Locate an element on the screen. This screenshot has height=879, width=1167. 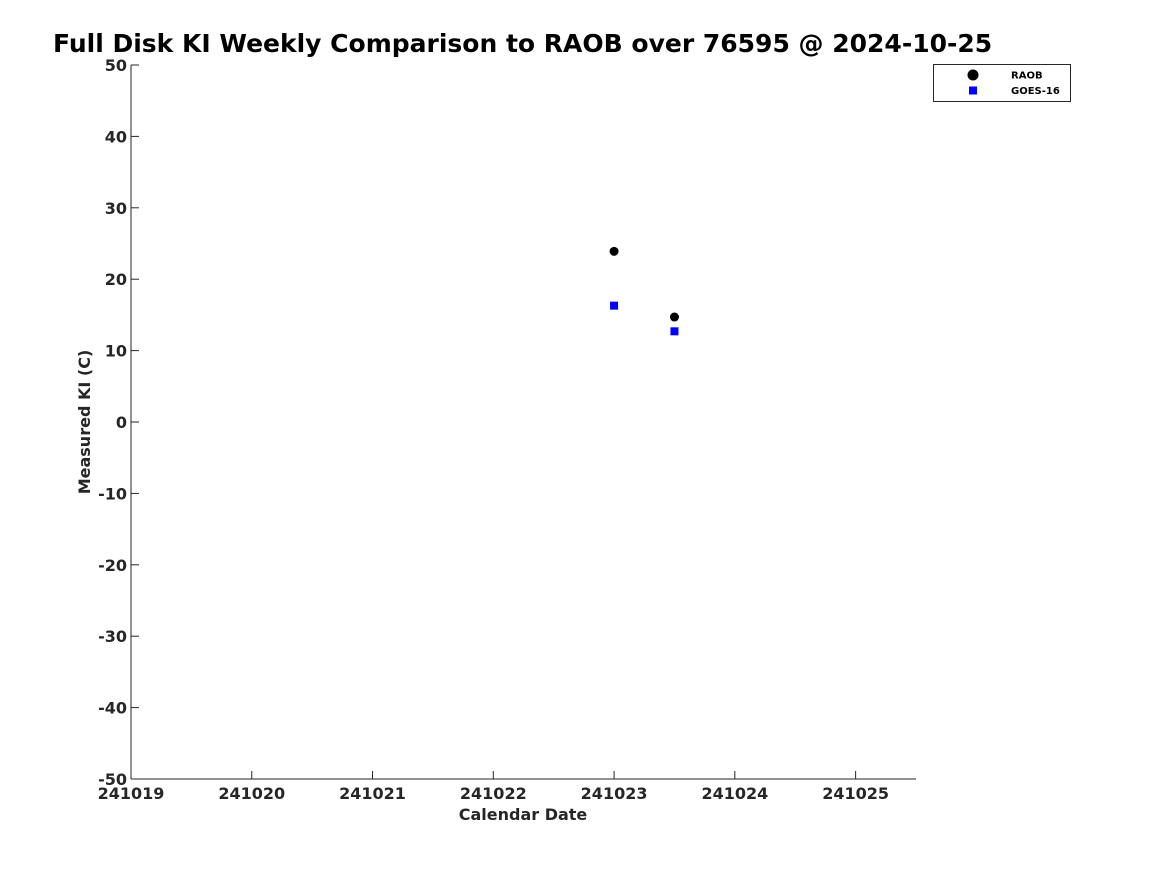
y-tick-label: 10 is located at coordinates (116, 351).